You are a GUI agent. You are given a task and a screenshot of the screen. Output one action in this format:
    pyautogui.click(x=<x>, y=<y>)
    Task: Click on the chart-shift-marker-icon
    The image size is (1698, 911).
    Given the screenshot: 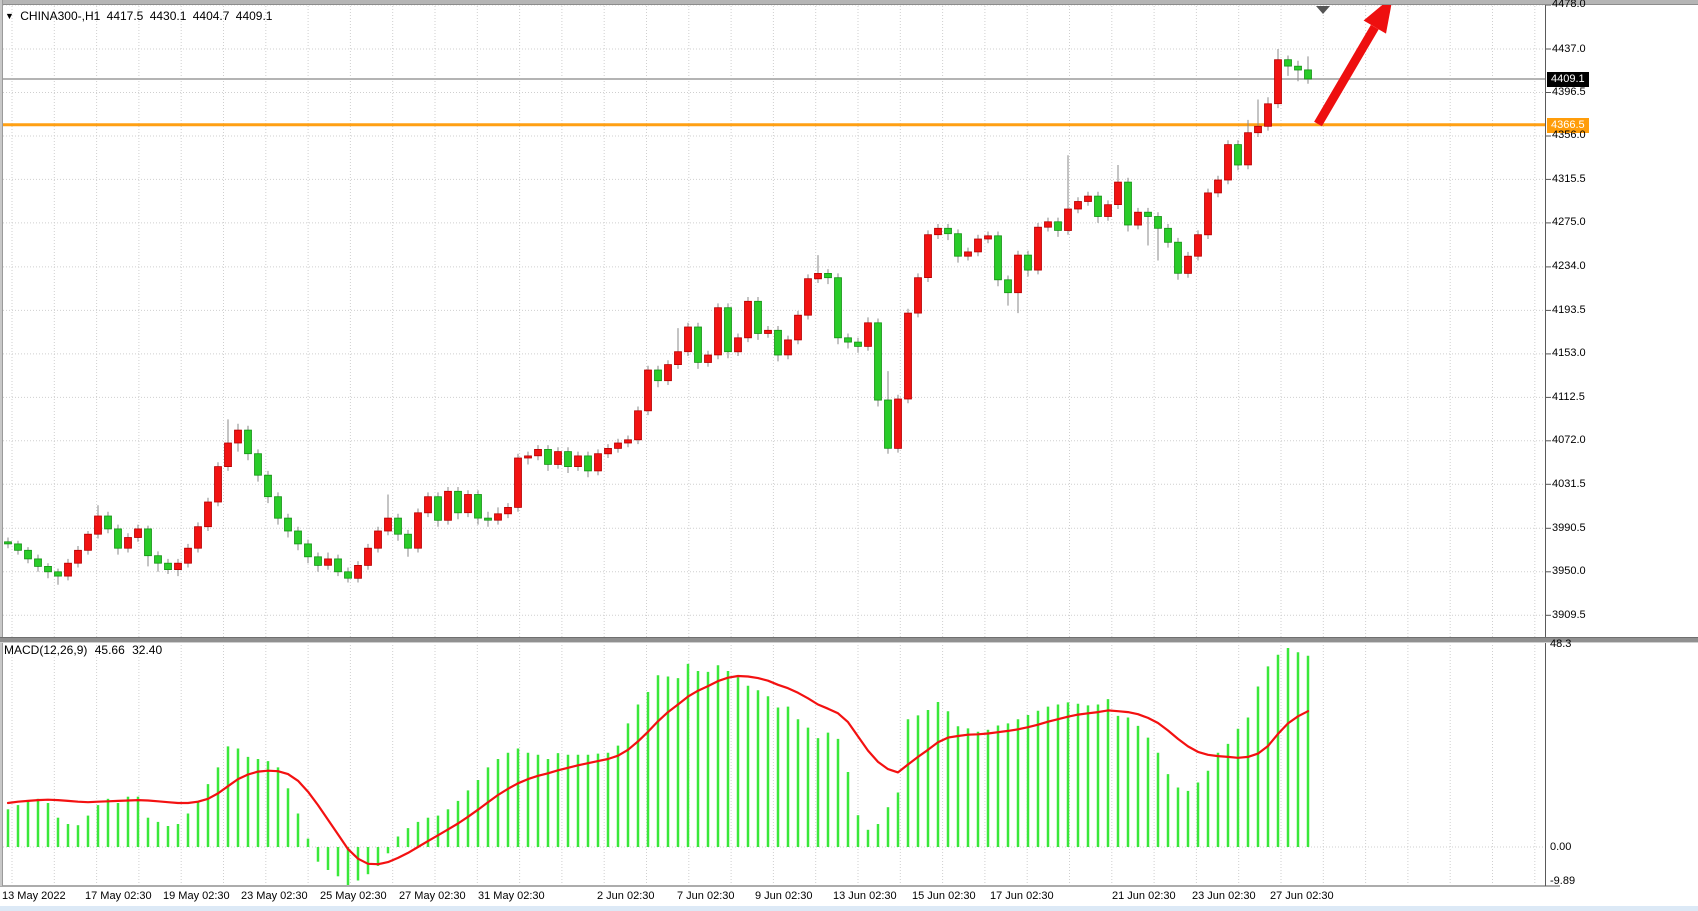 What is the action you would take?
    pyautogui.click(x=1323, y=10)
    